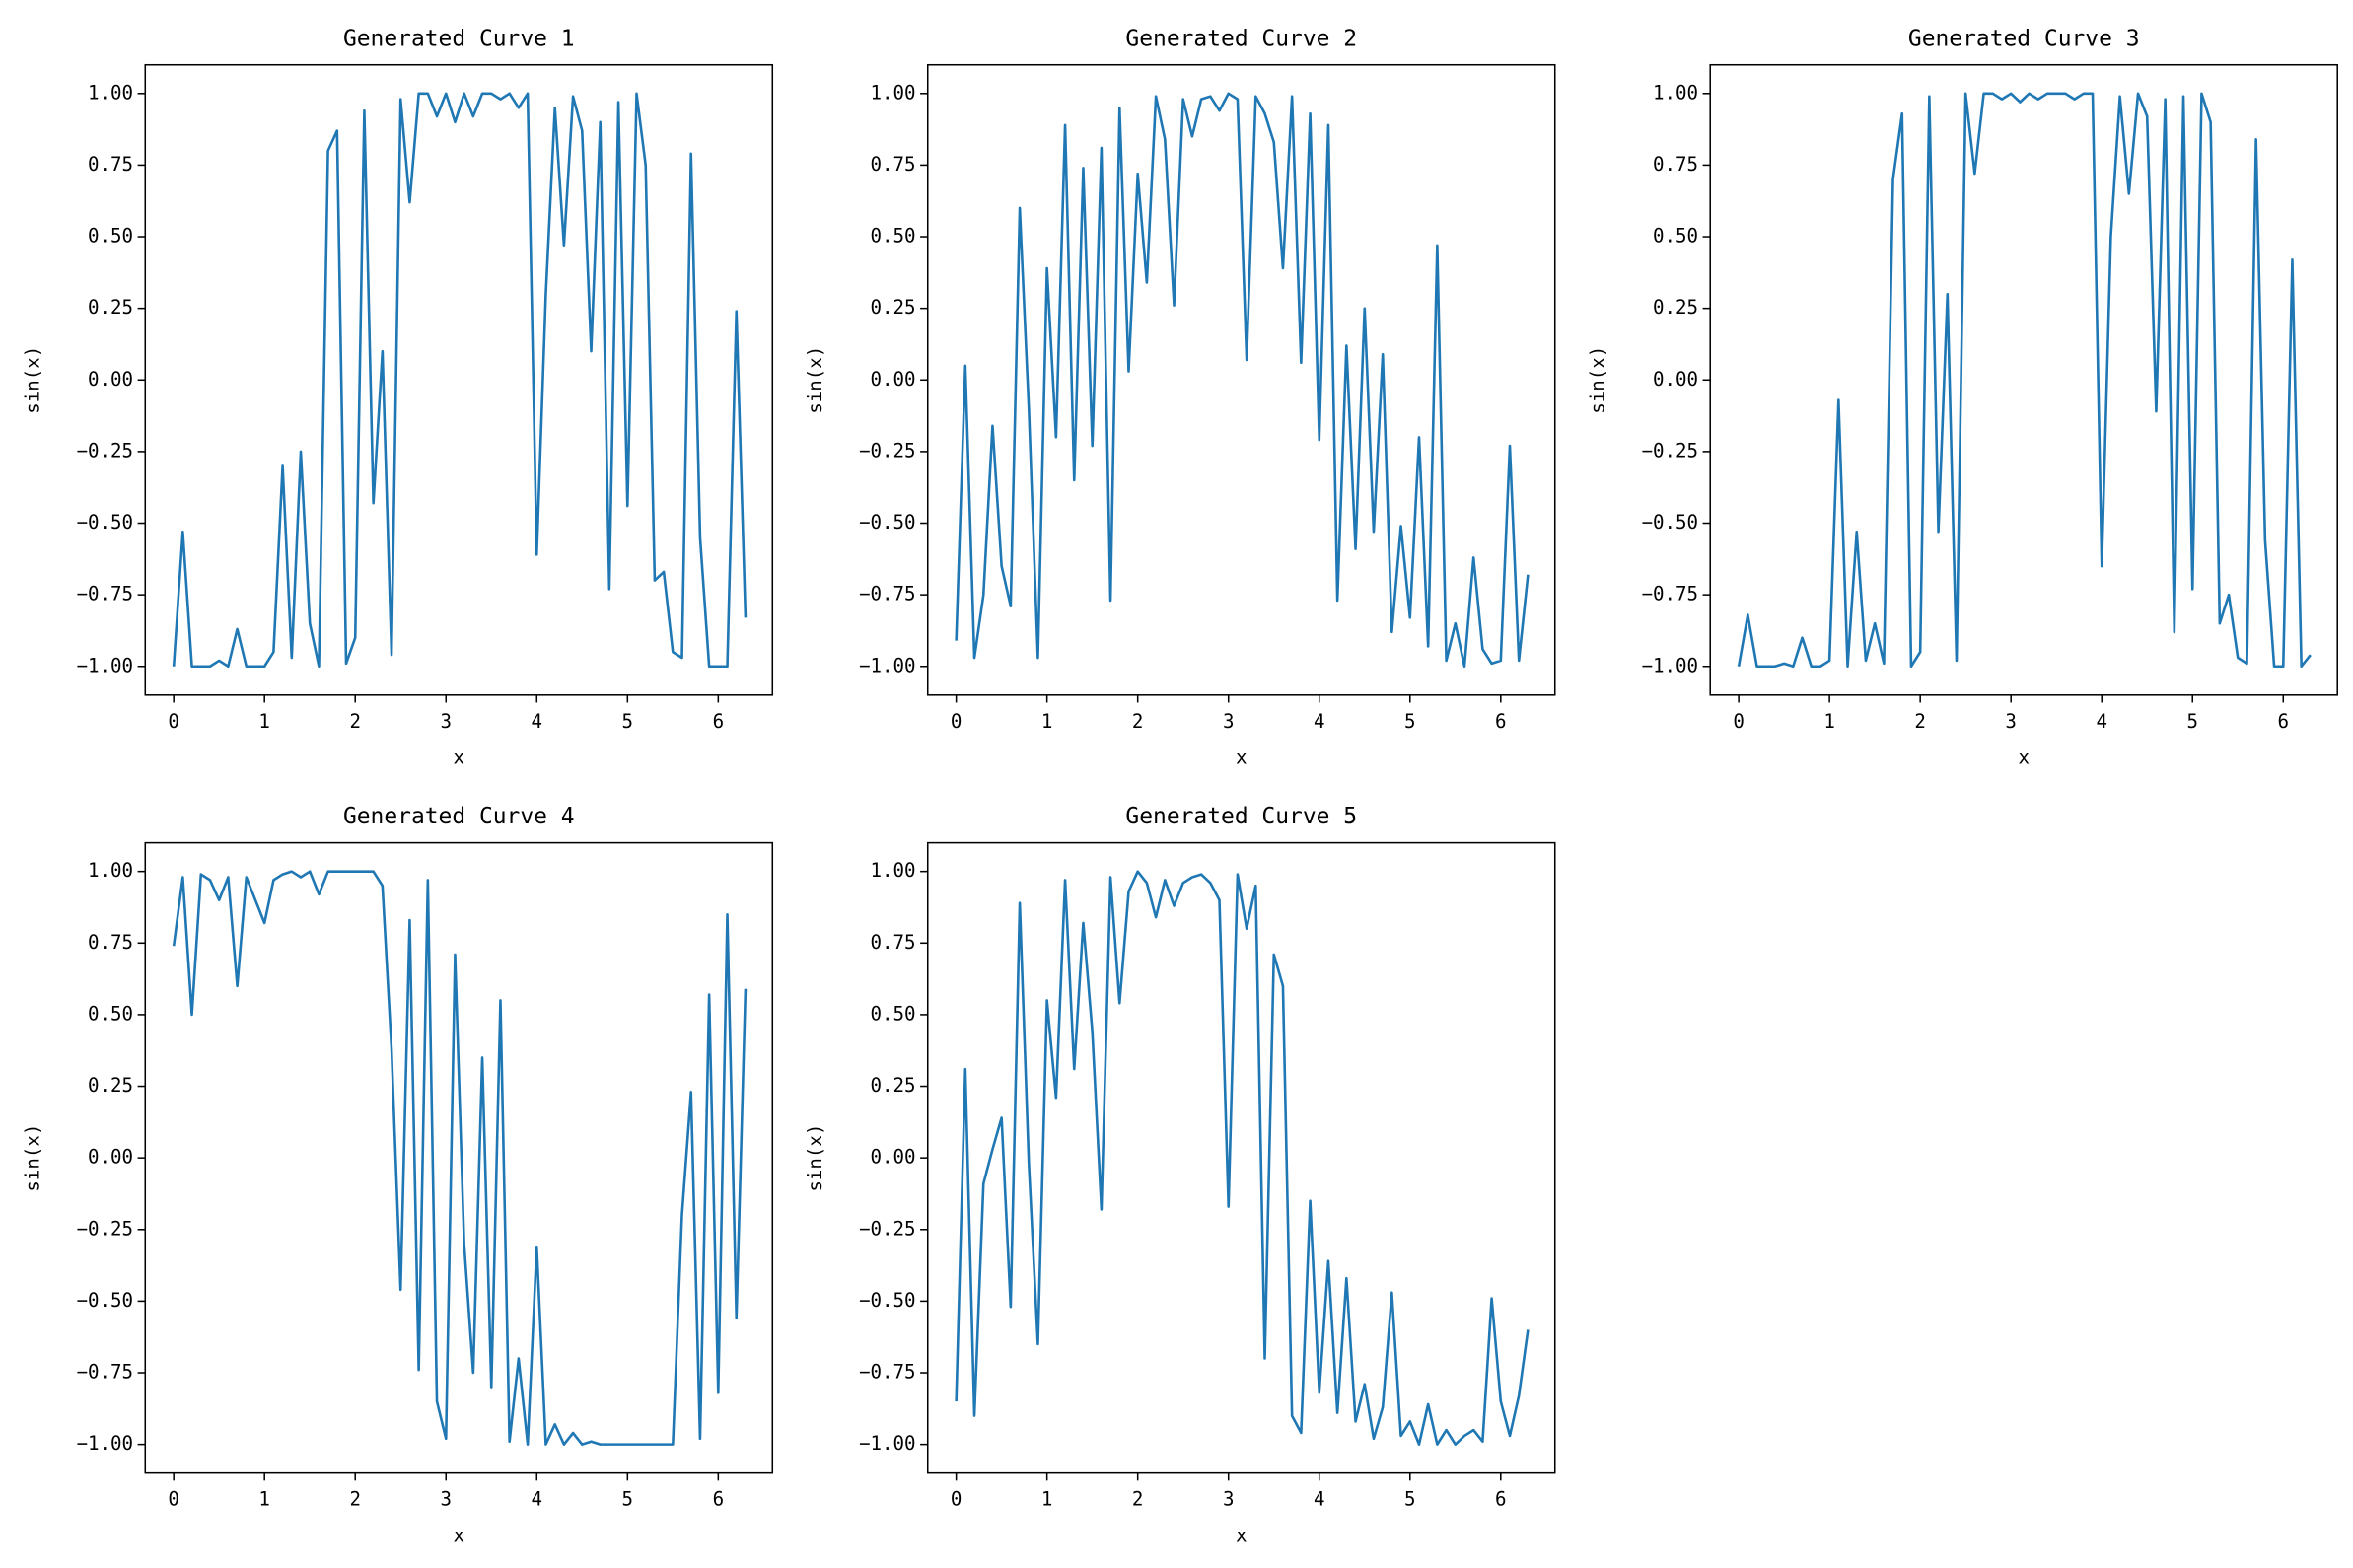  What do you see at coordinates (1241, 38) in the screenshot?
I see `chart-title: Generated Curve 2` at bounding box center [1241, 38].